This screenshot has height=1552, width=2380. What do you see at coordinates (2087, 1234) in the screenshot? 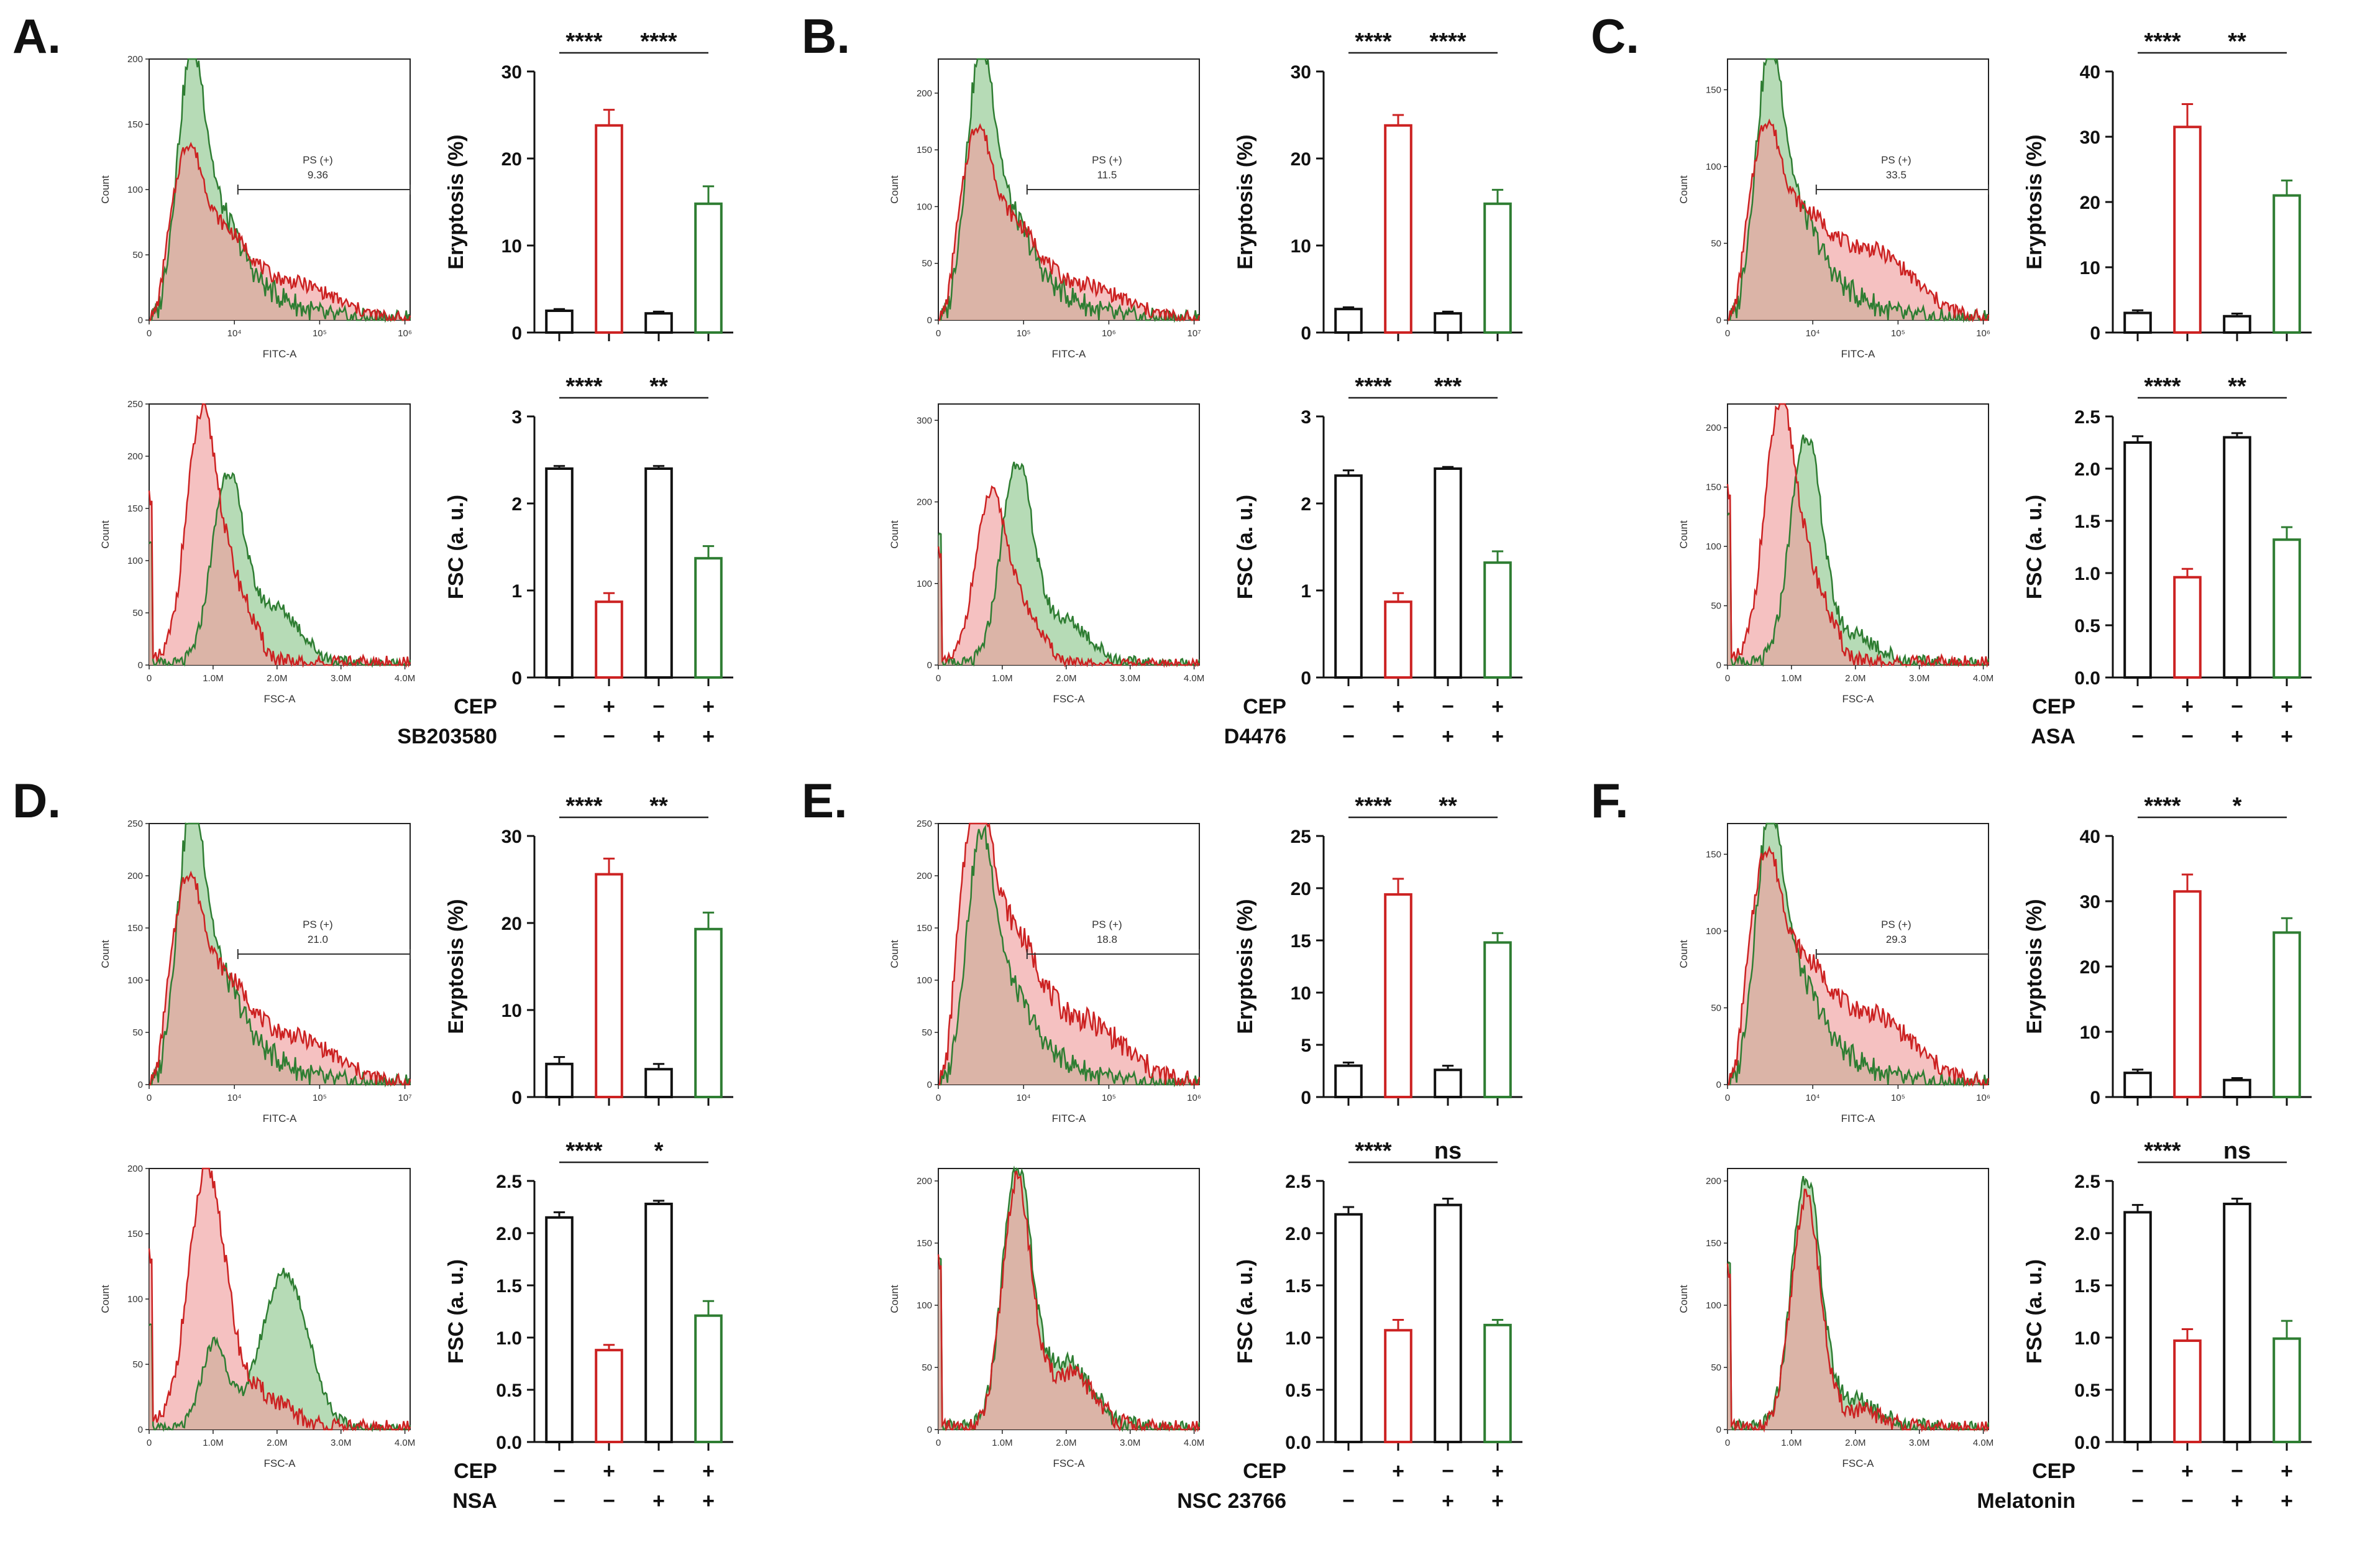
I see `fsc-bar-chart-ytick-label: 2.0` at bounding box center [2087, 1234].